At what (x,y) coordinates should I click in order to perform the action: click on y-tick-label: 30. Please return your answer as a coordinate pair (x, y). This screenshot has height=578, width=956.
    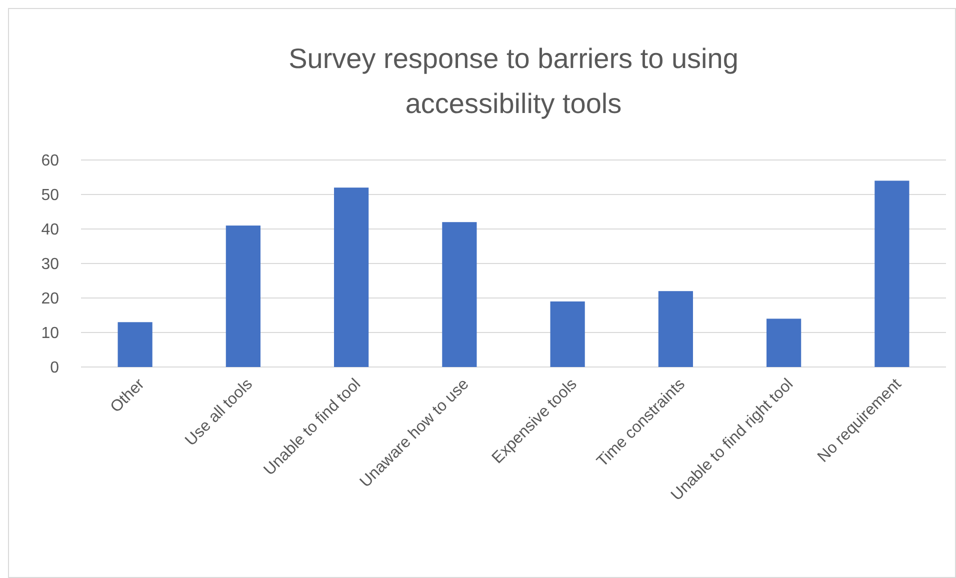
    Looking at the image, I should click on (50, 265).